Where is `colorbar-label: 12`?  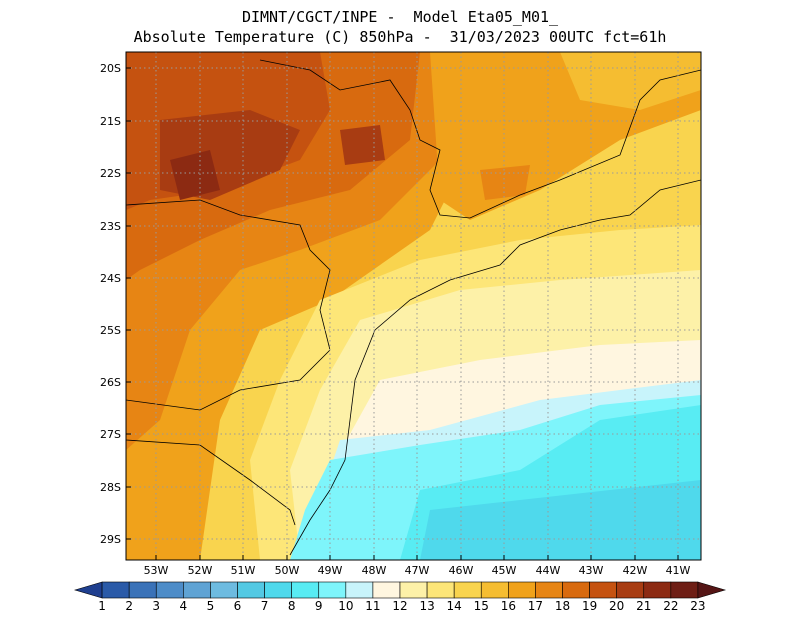 colorbar-label: 12 is located at coordinates (399, 606).